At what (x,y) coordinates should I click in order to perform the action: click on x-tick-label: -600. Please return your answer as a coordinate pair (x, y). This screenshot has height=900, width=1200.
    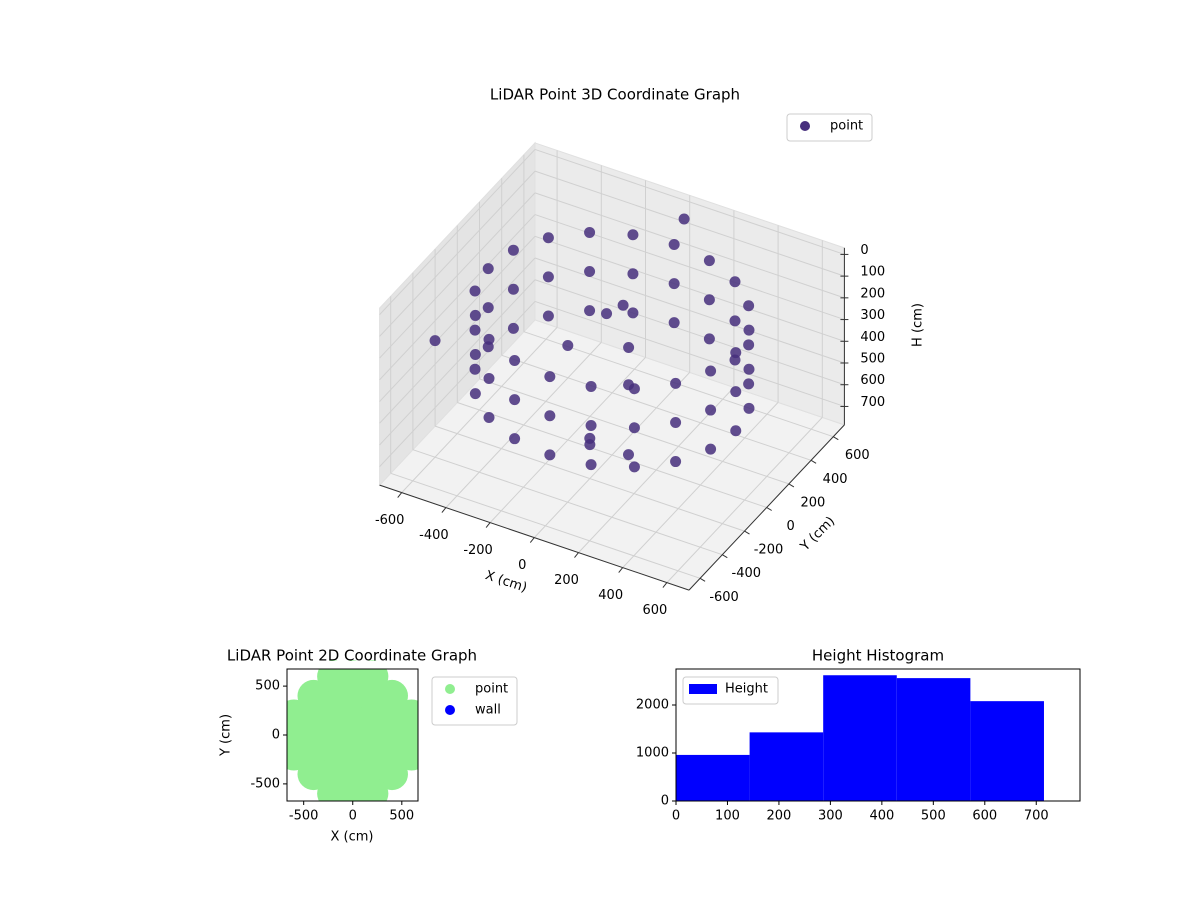
    Looking at the image, I should click on (390, 520).